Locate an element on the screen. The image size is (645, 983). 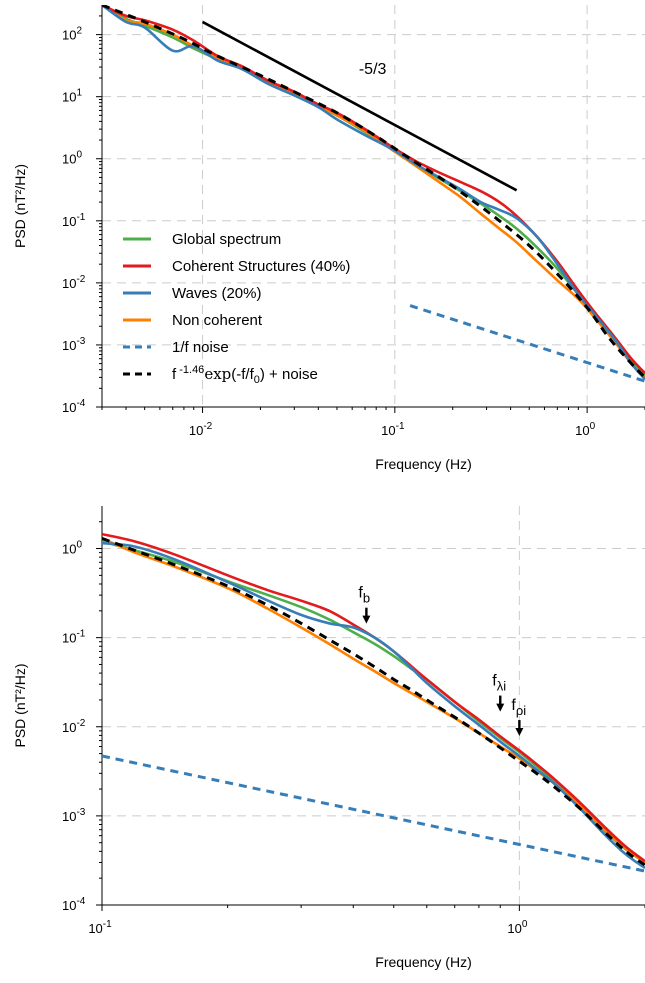
y-tick-label-exp: 1 is located at coordinates (79, 93).